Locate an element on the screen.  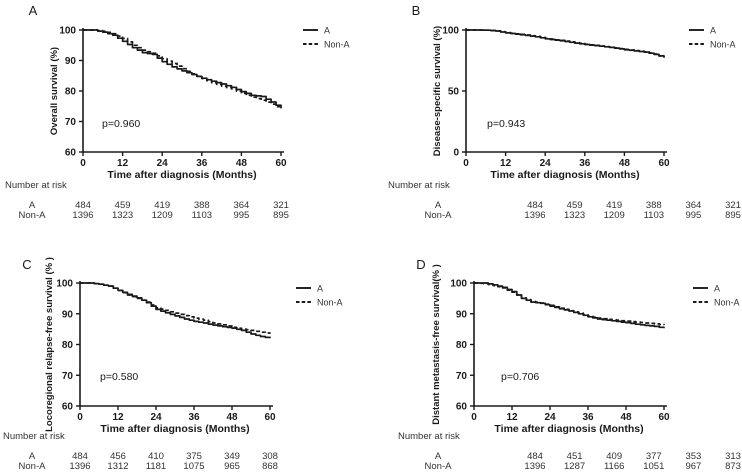
risk-count: 895 is located at coordinates (733, 215).